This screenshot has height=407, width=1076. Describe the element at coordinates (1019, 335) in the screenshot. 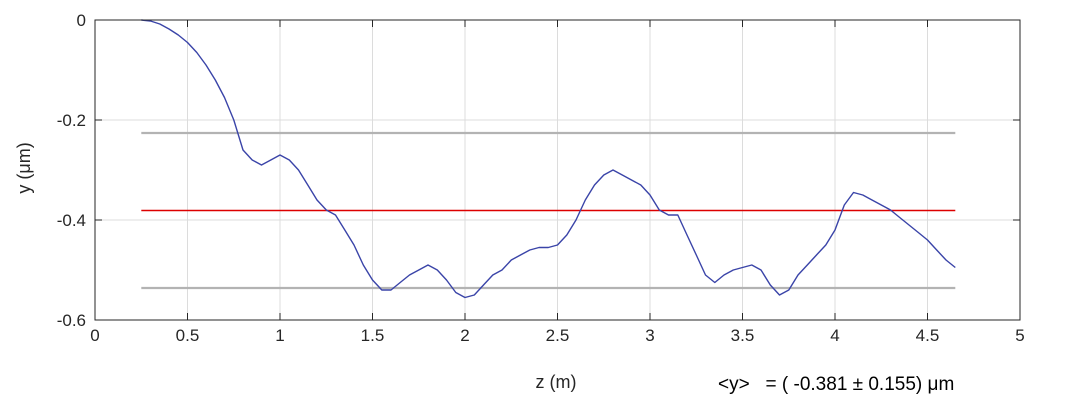

I see `x-tick-label: 5` at that location.